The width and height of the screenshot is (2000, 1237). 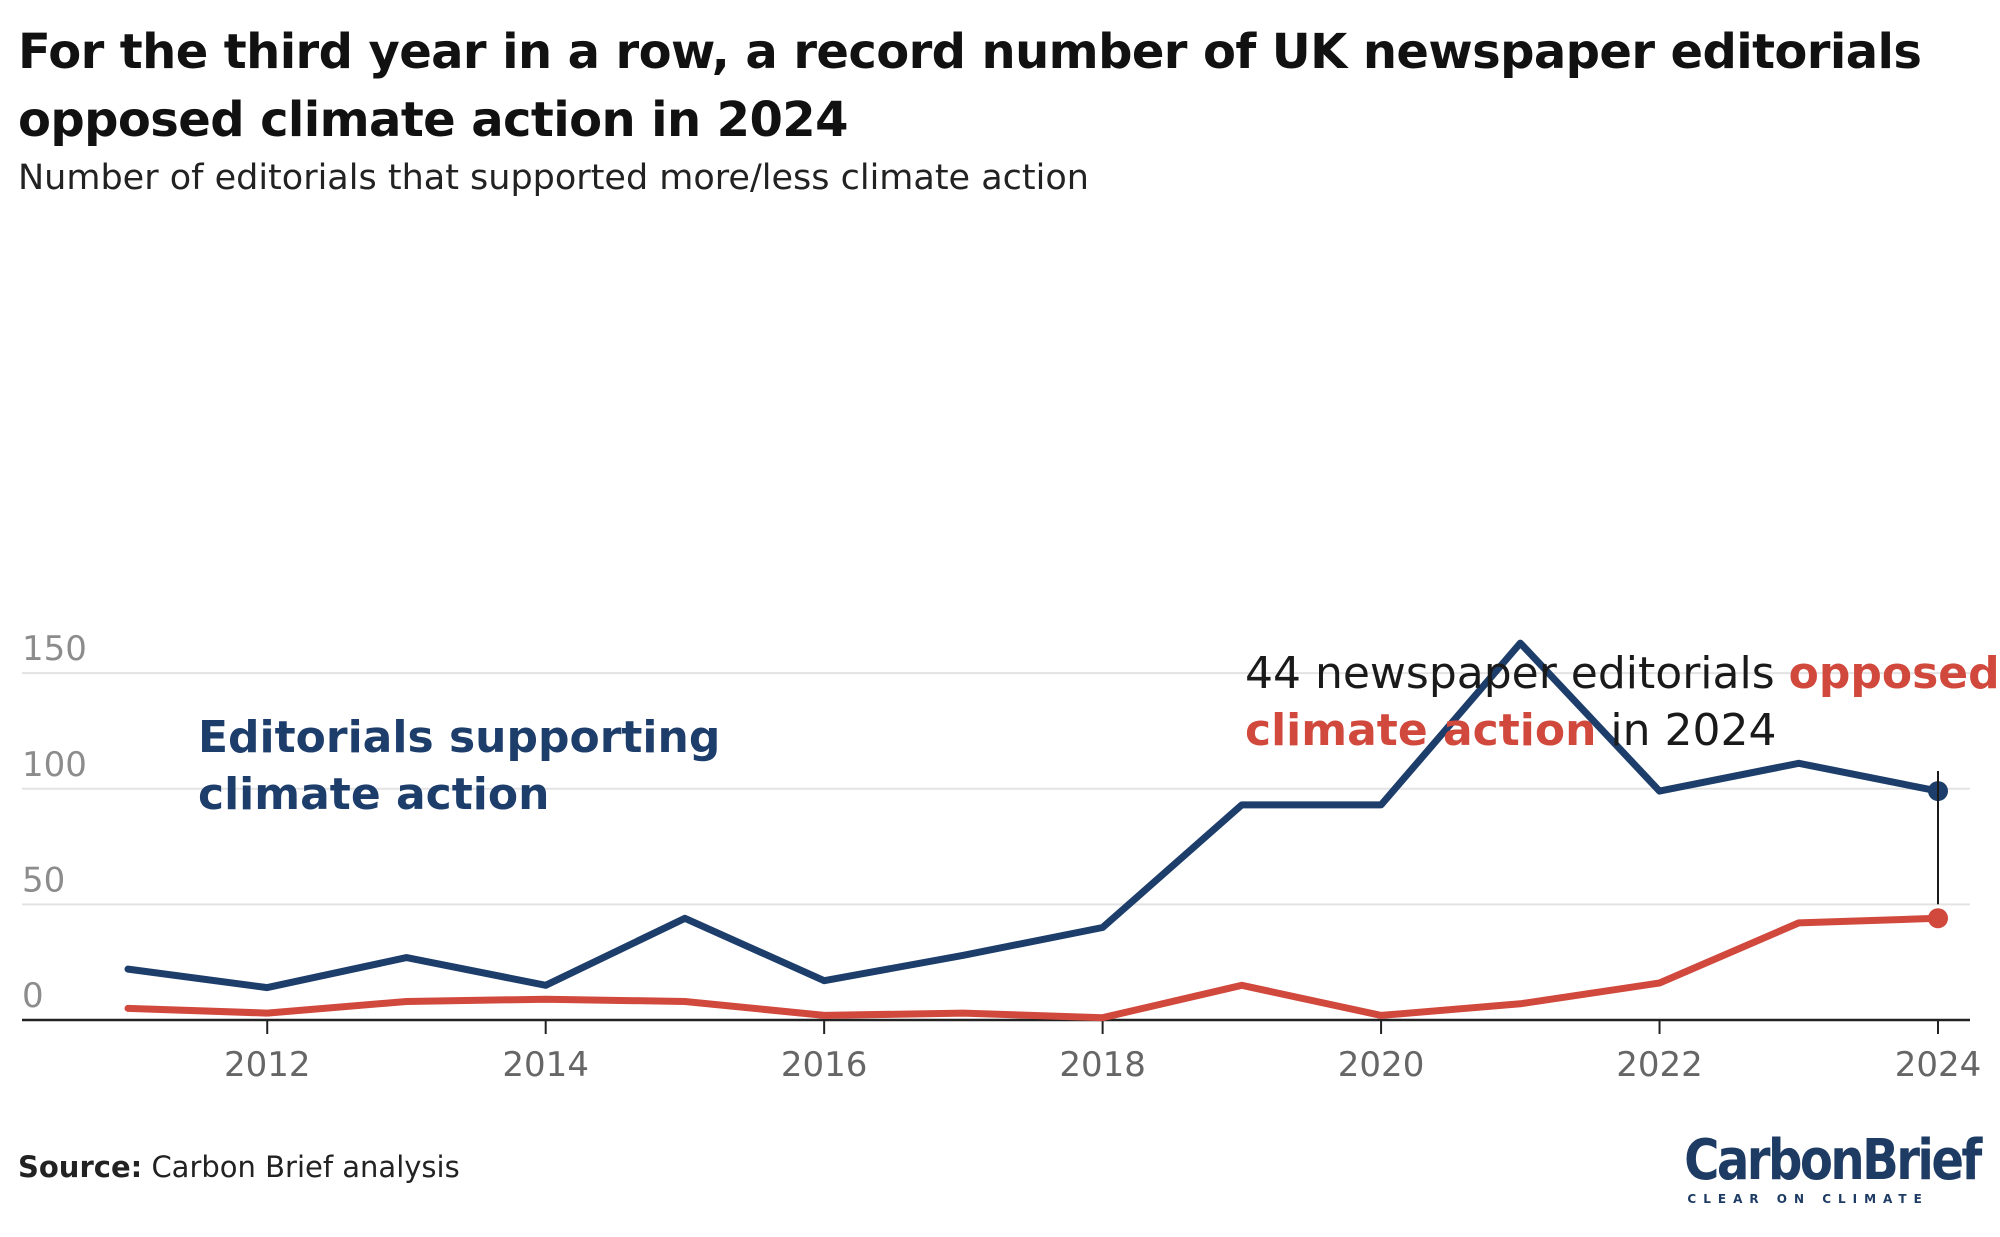 I want to click on y-tick-label: 150, so click(x=54, y=649).